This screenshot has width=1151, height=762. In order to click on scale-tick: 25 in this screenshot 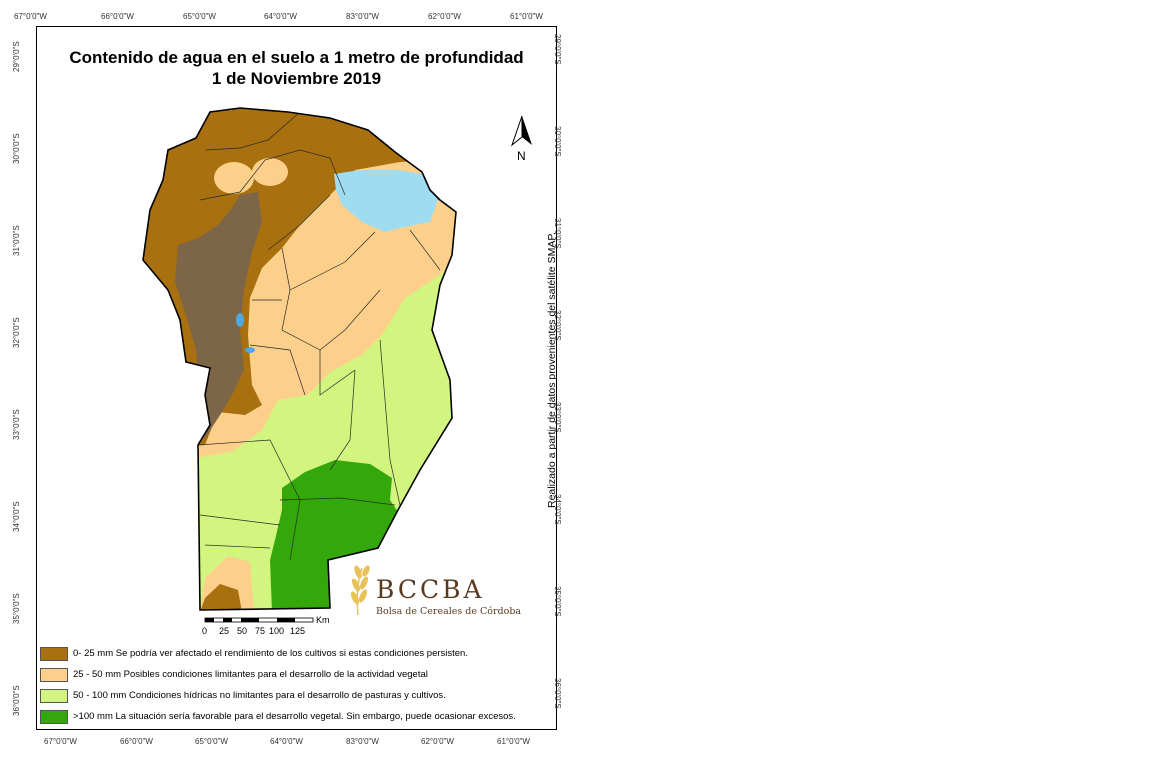, I will do `click(224, 631)`.